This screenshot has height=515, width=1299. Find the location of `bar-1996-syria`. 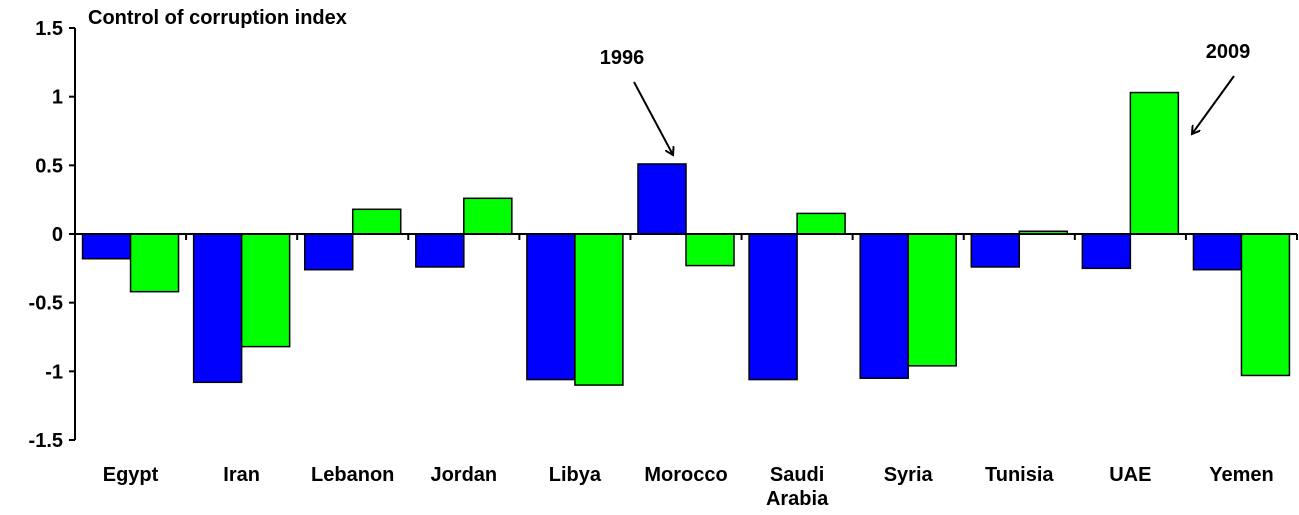

bar-1996-syria is located at coordinates (884, 306).